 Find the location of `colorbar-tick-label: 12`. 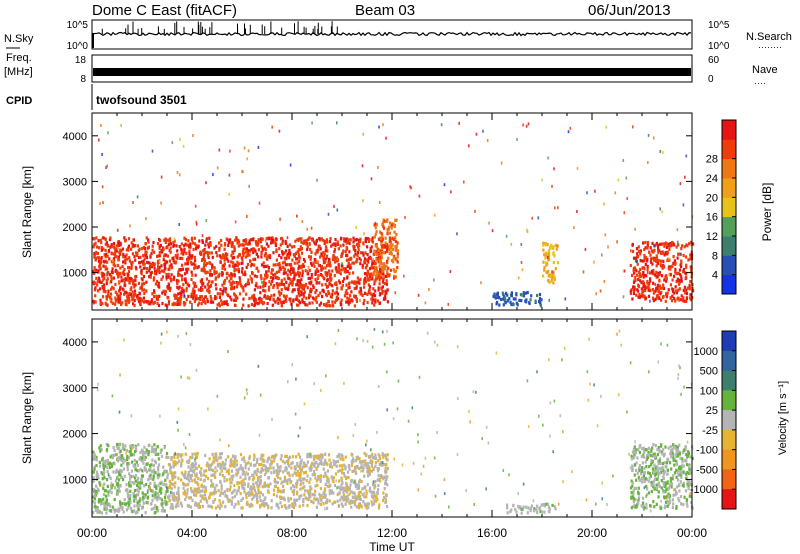

colorbar-tick-label: 12 is located at coordinates (712, 237).